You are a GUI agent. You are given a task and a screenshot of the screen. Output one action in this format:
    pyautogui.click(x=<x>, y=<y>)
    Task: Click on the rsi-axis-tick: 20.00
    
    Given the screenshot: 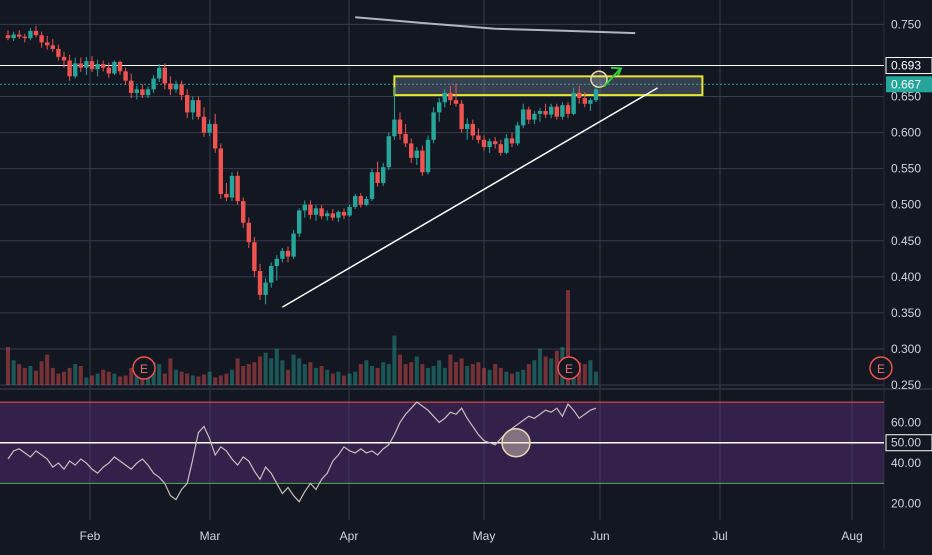 What is the action you would take?
    pyautogui.click(x=906, y=504)
    